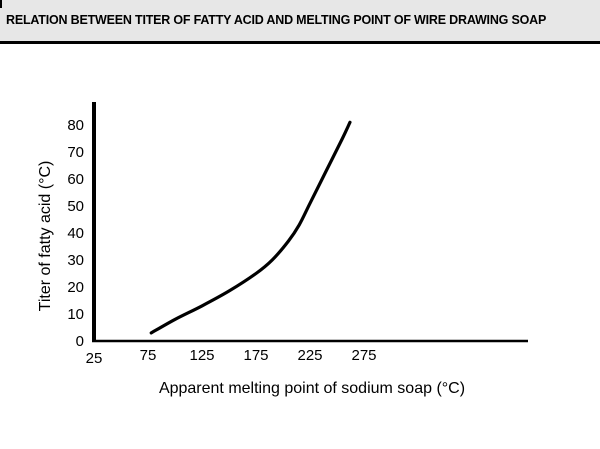 The width and height of the screenshot is (600, 449). Describe the element at coordinates (75, 152) in the screenshot. I see `y-tick-label: 70` at that location.